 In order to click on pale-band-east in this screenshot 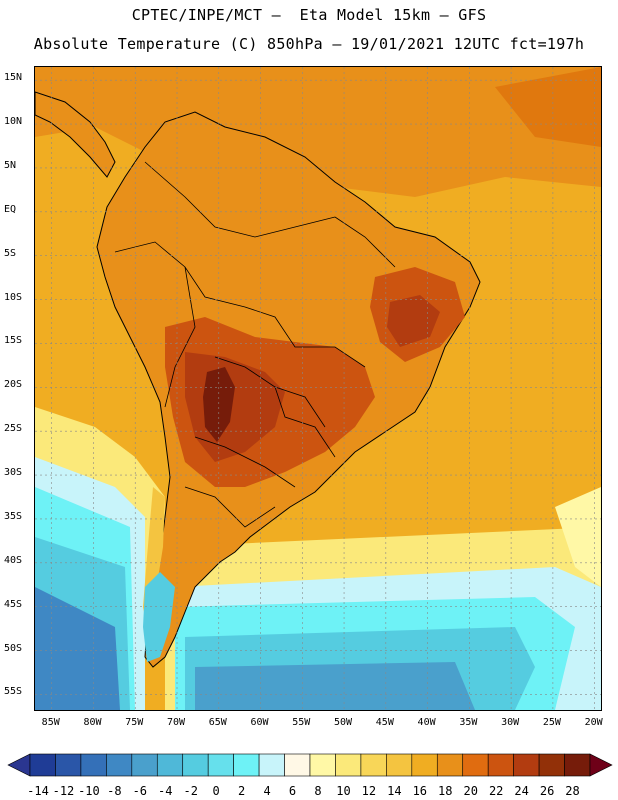, I will do `click(578, 537)`.